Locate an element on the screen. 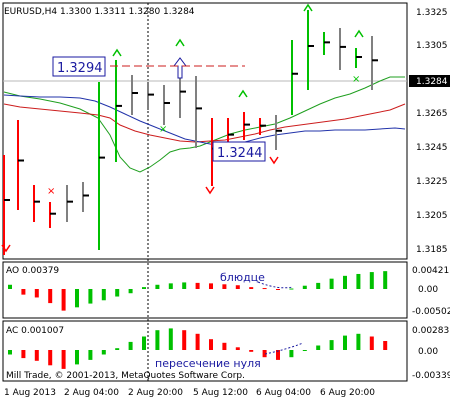 This screenshot has width=450, height=400. ao-scale: -0.00502 is located at coordinates (431, 312).